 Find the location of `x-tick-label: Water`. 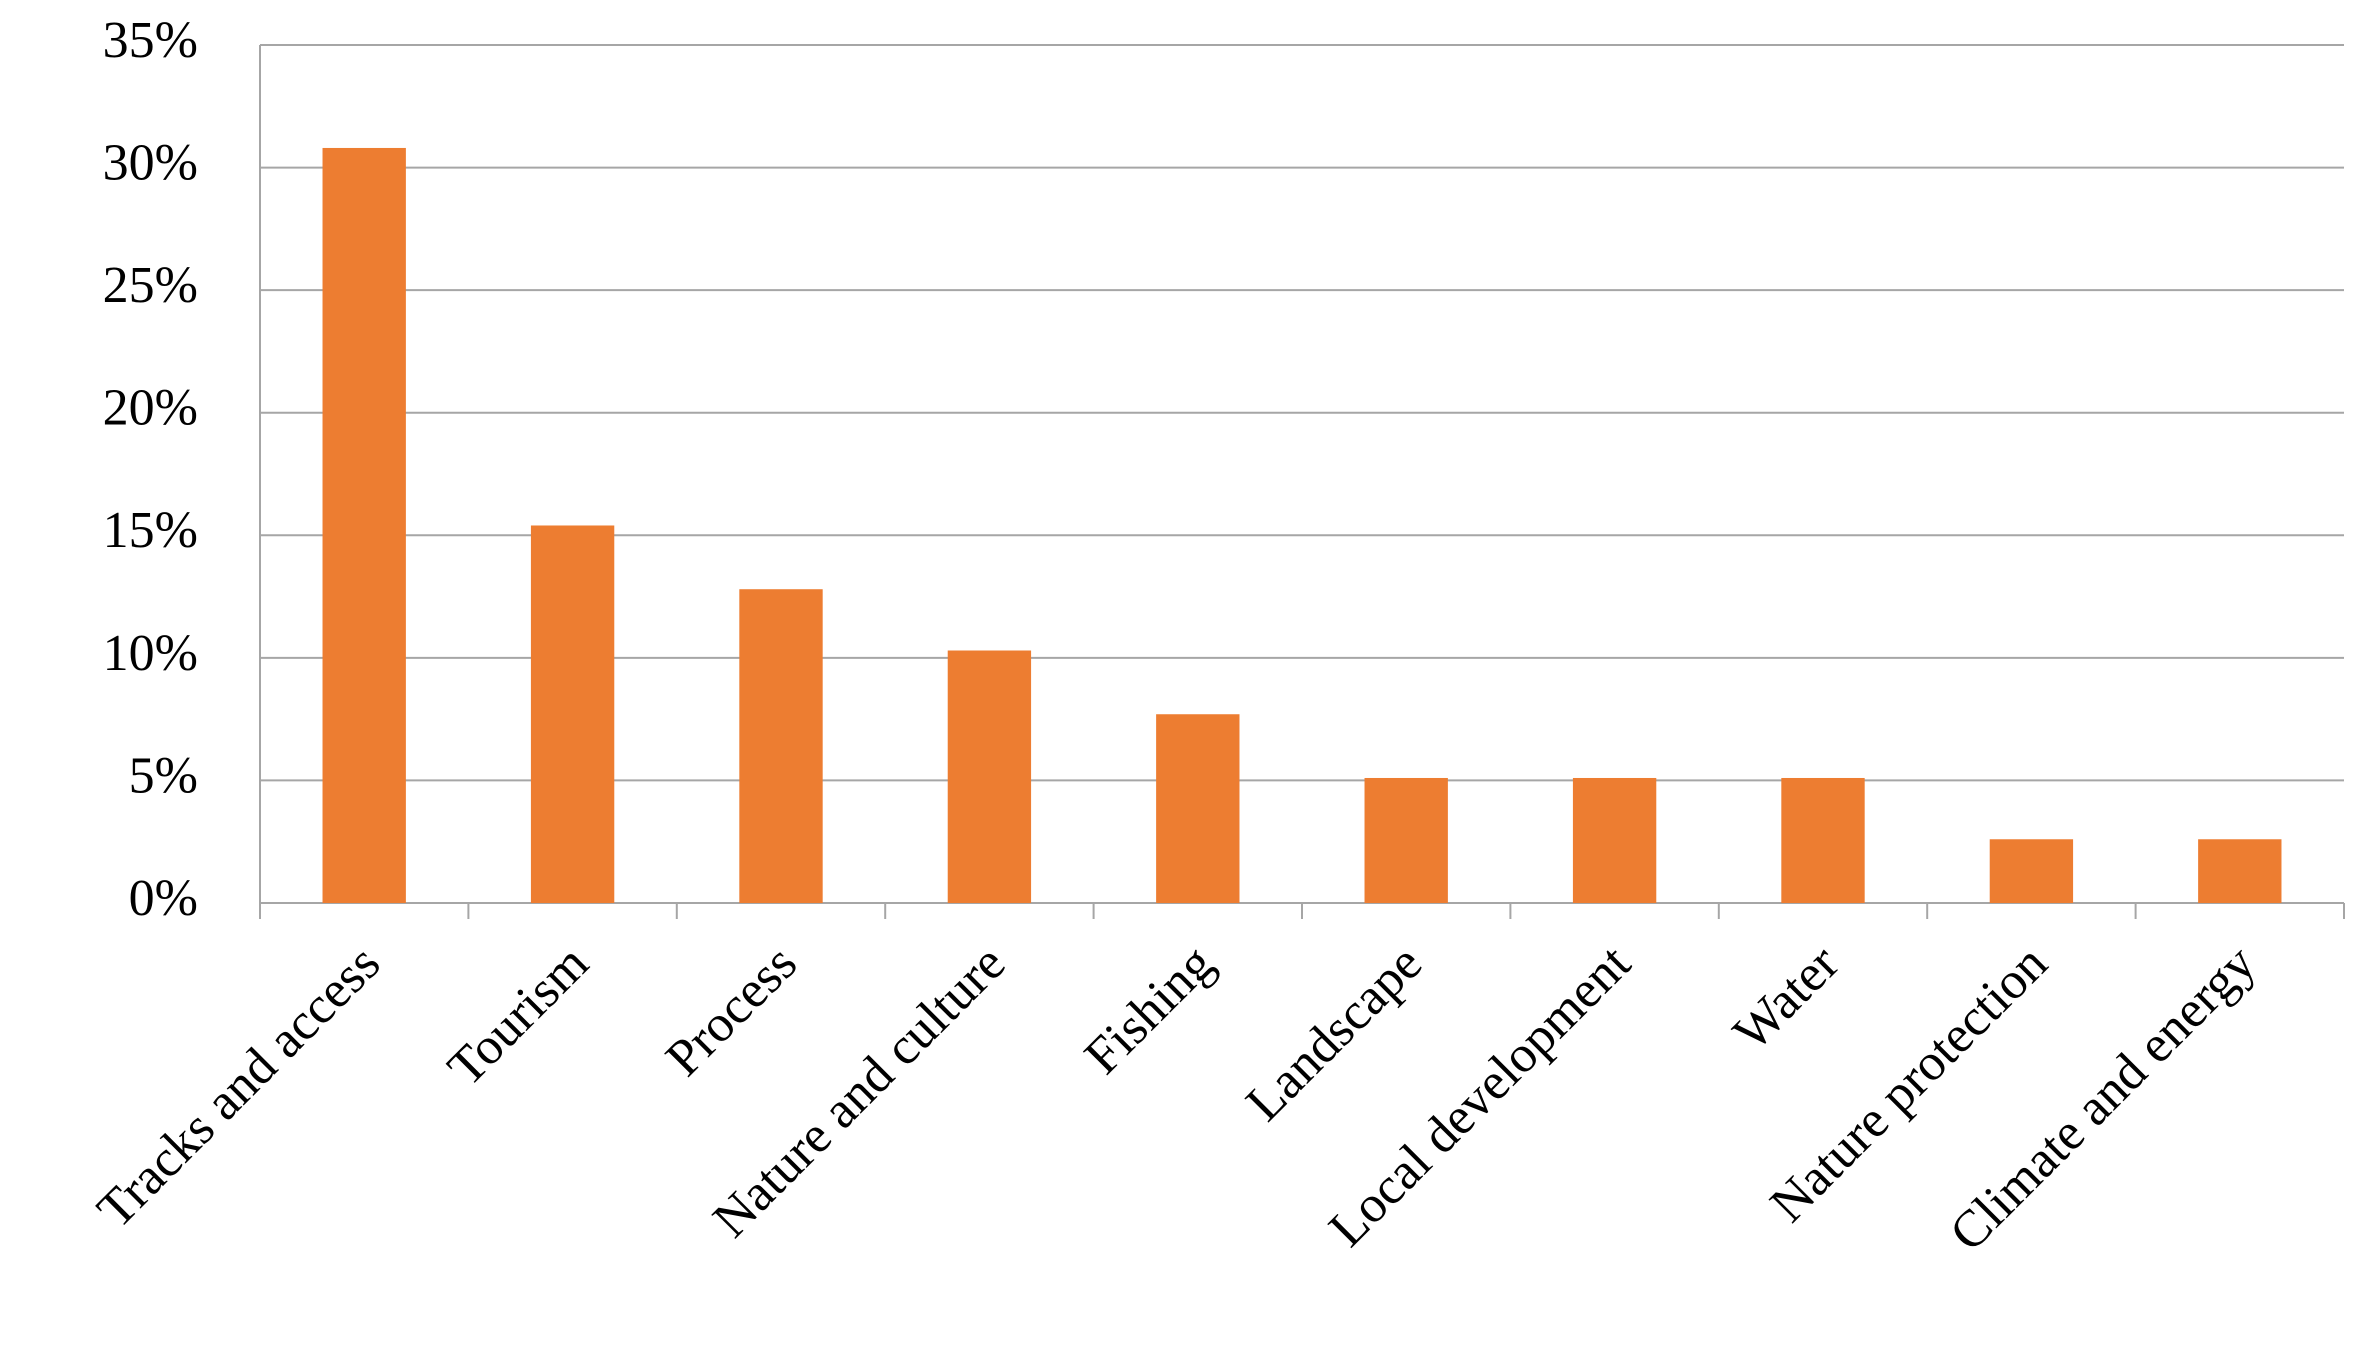

x-tick-label: Water is located at coordinates (1786, 998).